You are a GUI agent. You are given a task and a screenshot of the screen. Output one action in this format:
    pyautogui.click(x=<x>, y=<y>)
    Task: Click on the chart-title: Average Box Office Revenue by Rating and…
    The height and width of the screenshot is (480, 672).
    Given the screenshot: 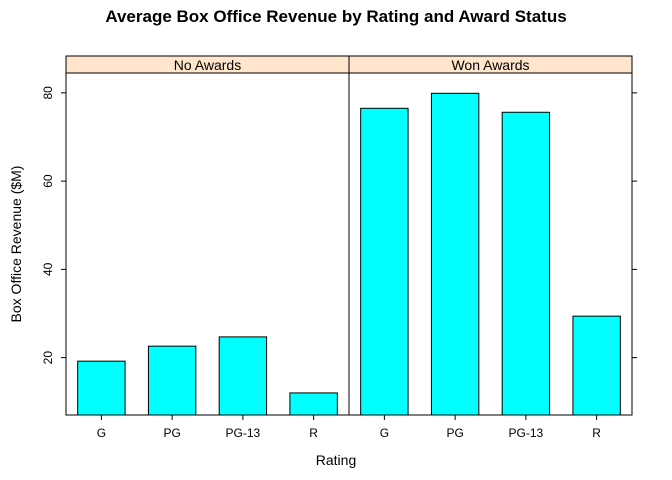 What is the action you would take?
    pyautogui.click(x=335, y=16)
    